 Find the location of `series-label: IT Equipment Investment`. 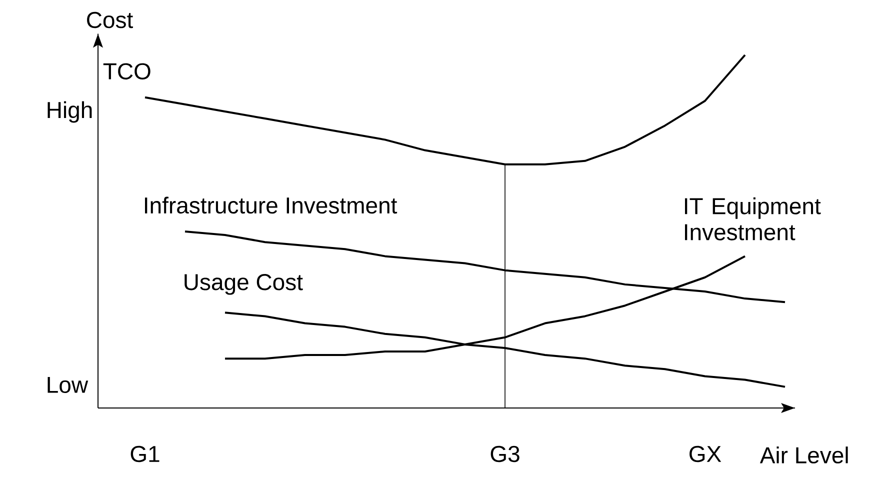

series-label: IT Equipment Investment is located at coordinates (752, 218).